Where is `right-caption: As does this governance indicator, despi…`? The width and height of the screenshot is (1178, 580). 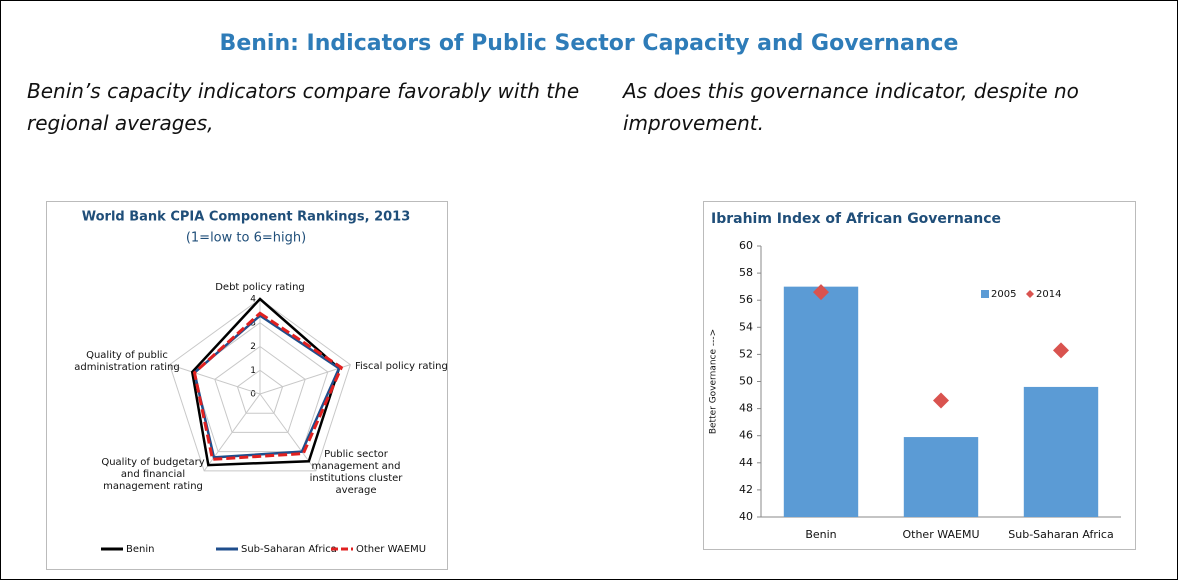 right-caption: As does this governance indicator, despi… is located at coordinates (851, 107).